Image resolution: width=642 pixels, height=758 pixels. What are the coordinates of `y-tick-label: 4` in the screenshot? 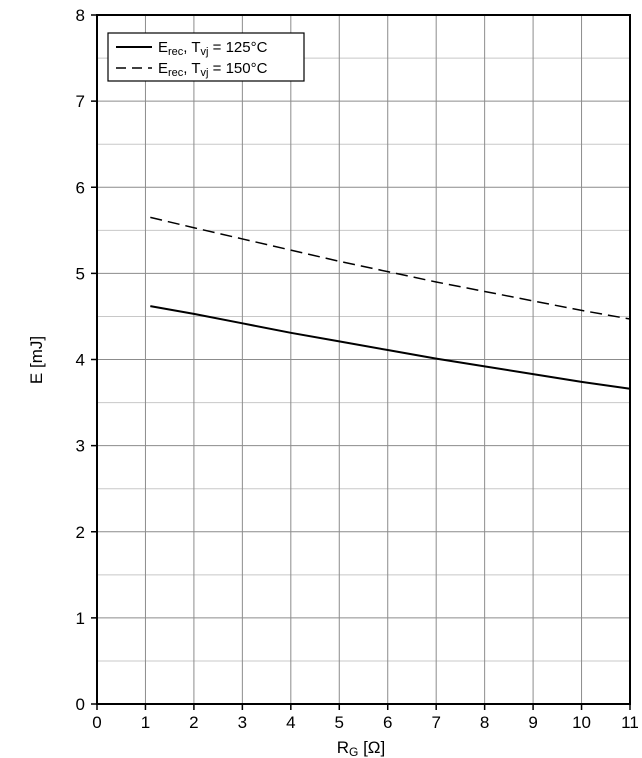 It's located at (80, 360).